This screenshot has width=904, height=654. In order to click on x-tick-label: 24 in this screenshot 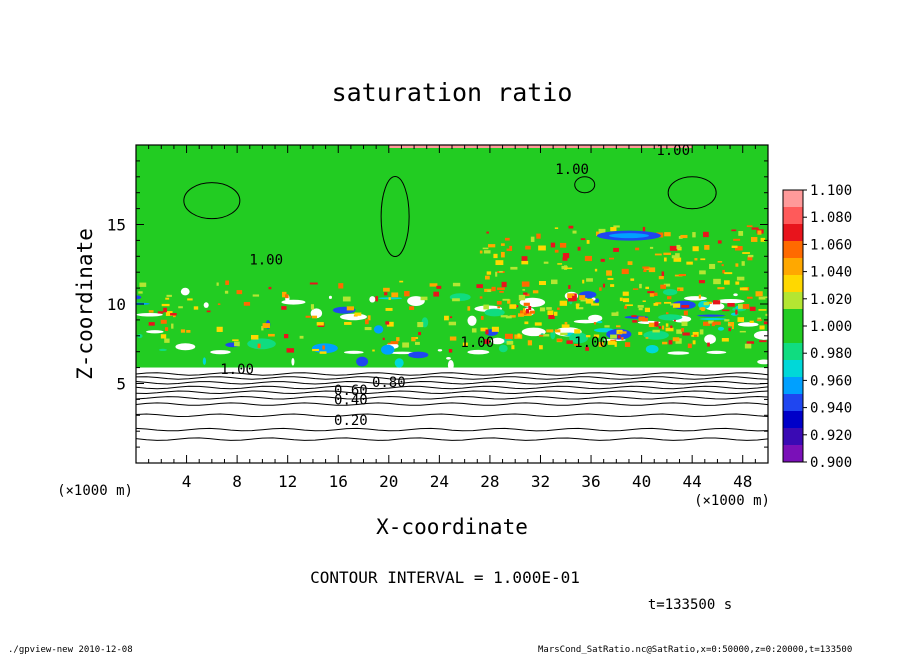, I will do `click(439, 481)`.